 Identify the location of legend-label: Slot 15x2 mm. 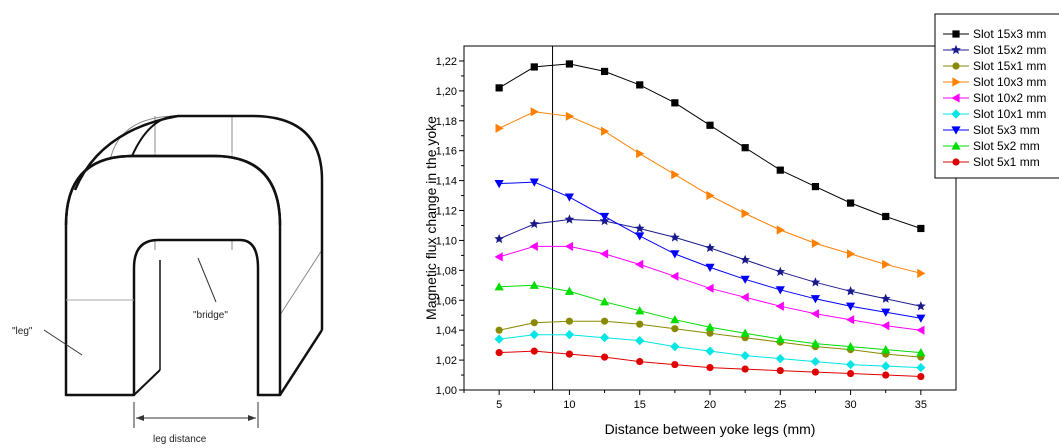
(1009, 50).